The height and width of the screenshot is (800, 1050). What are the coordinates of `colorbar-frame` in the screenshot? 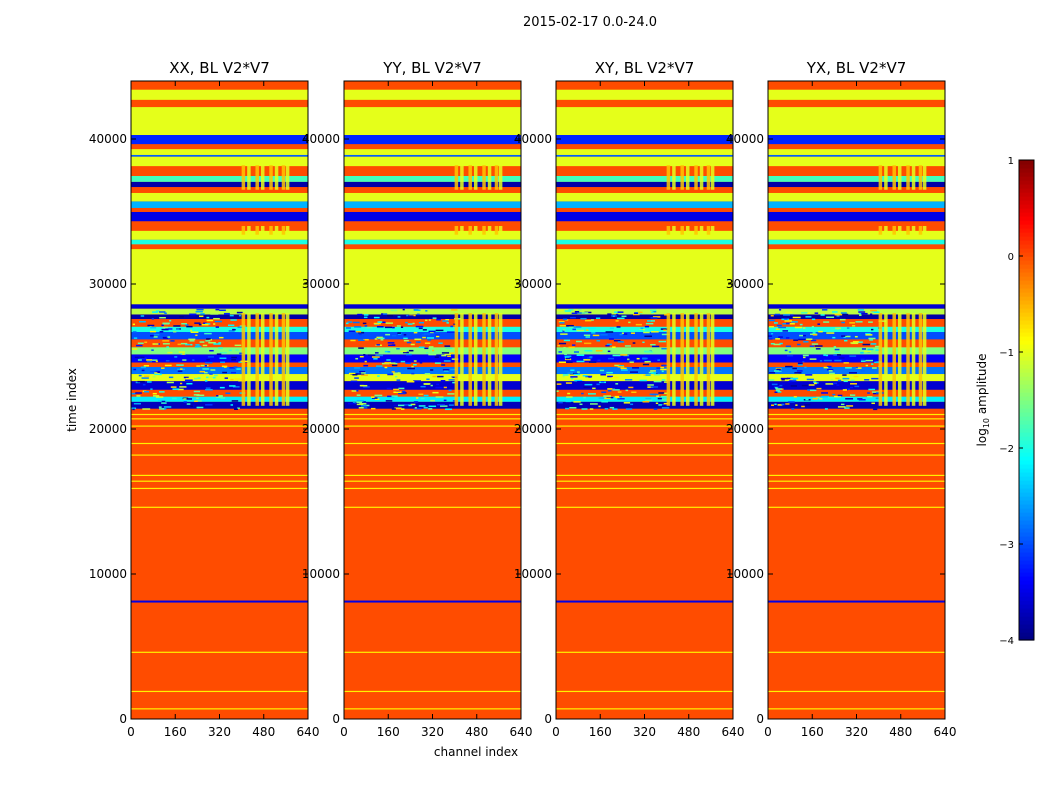 It's located at (1026, 400).